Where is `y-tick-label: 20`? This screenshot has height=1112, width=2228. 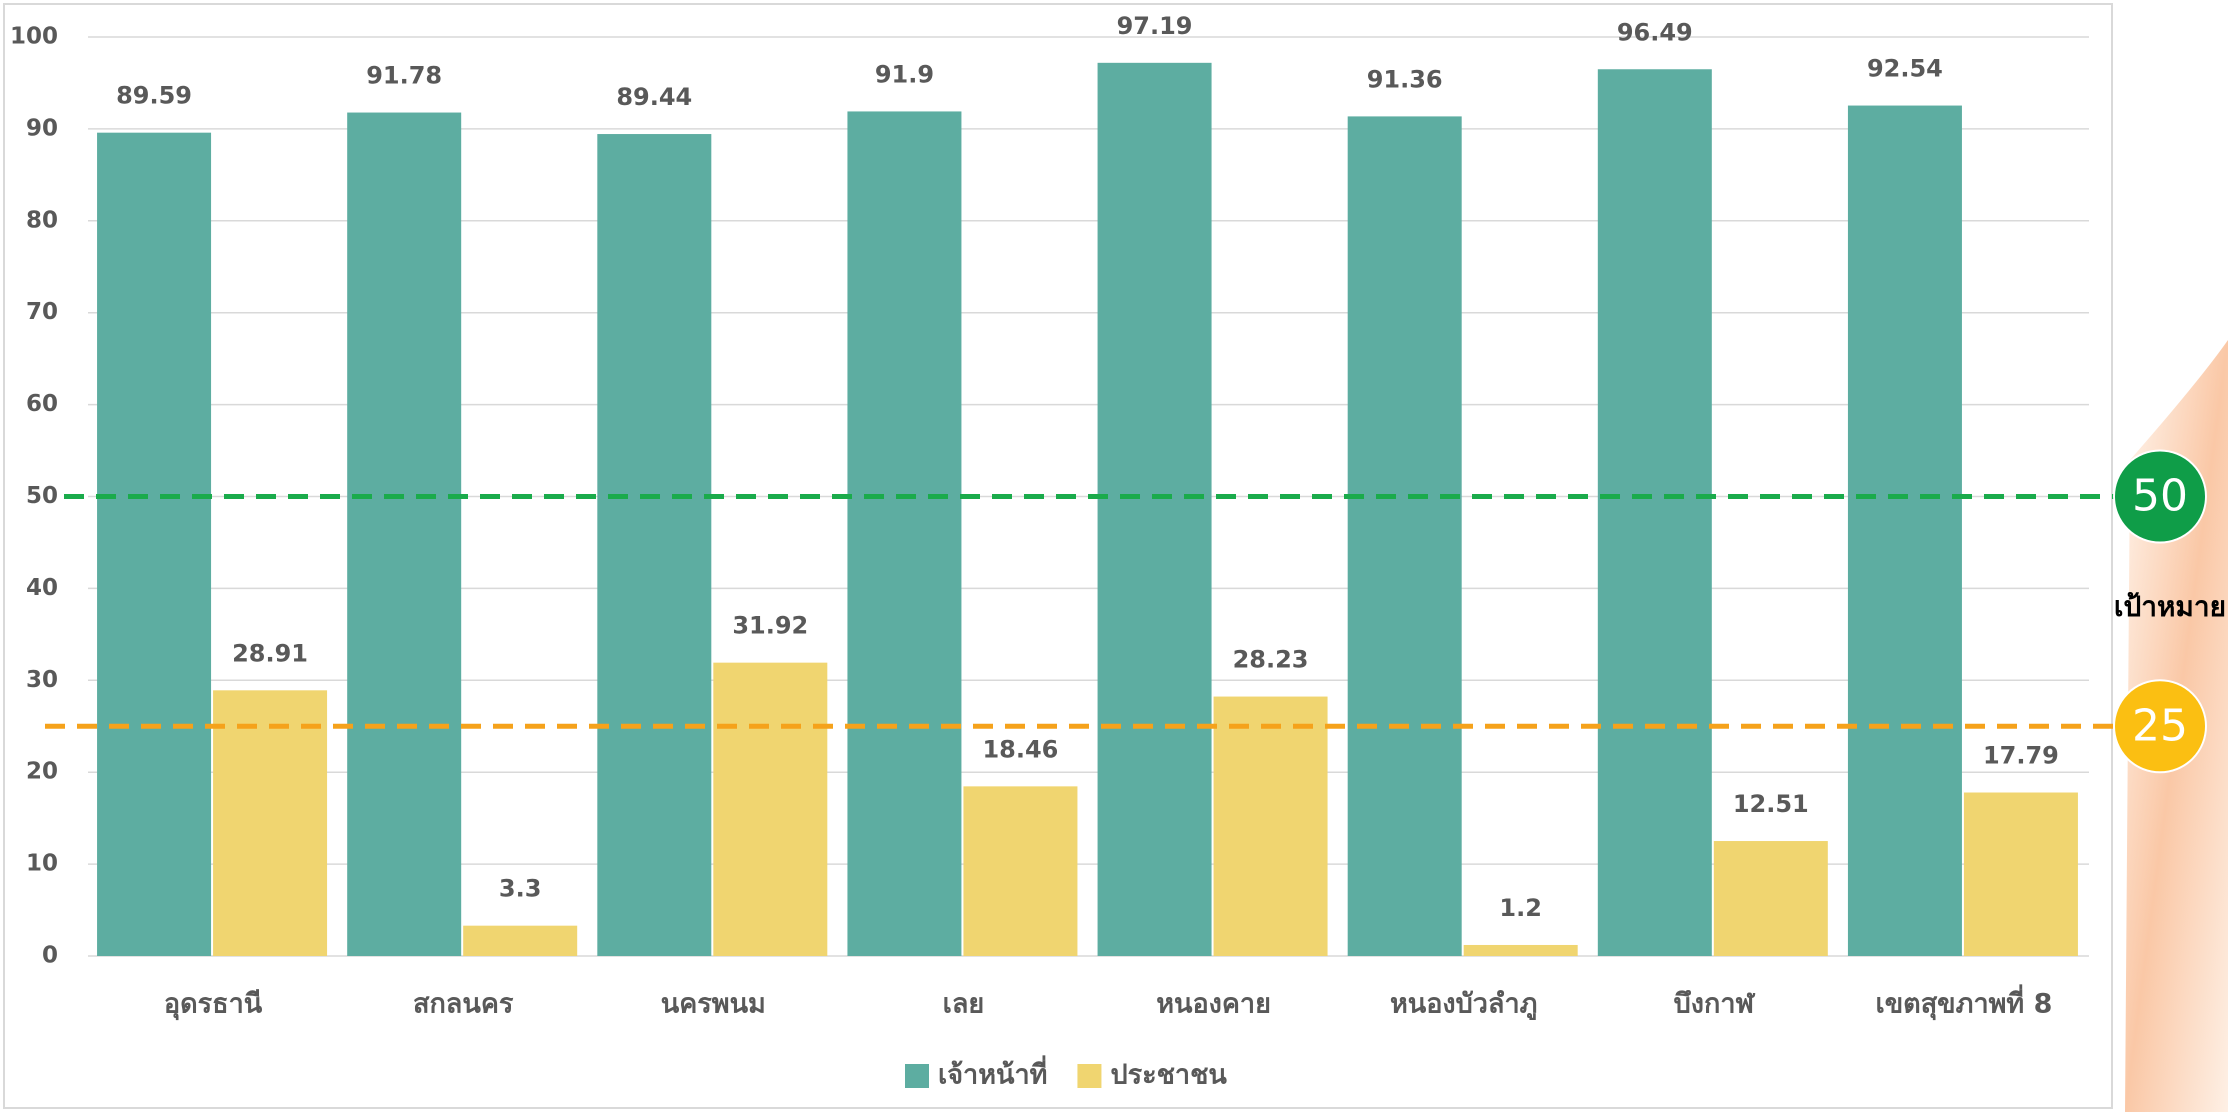
y-tick-label: 20 is located at coordinates (42, 772).